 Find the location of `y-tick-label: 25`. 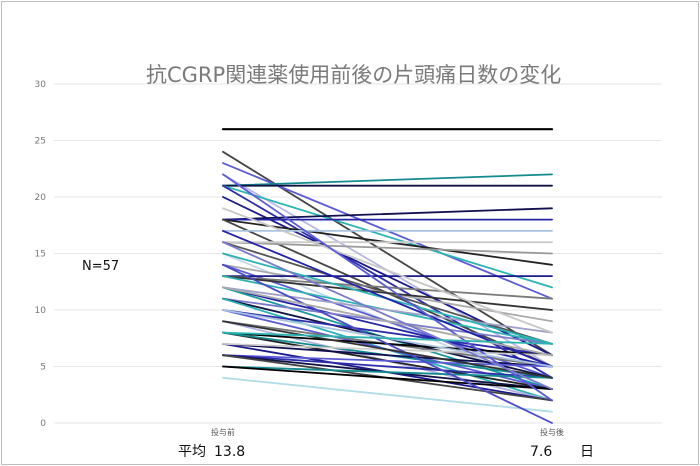

y-tick-label: 25 is located at coordinates (40, 142).